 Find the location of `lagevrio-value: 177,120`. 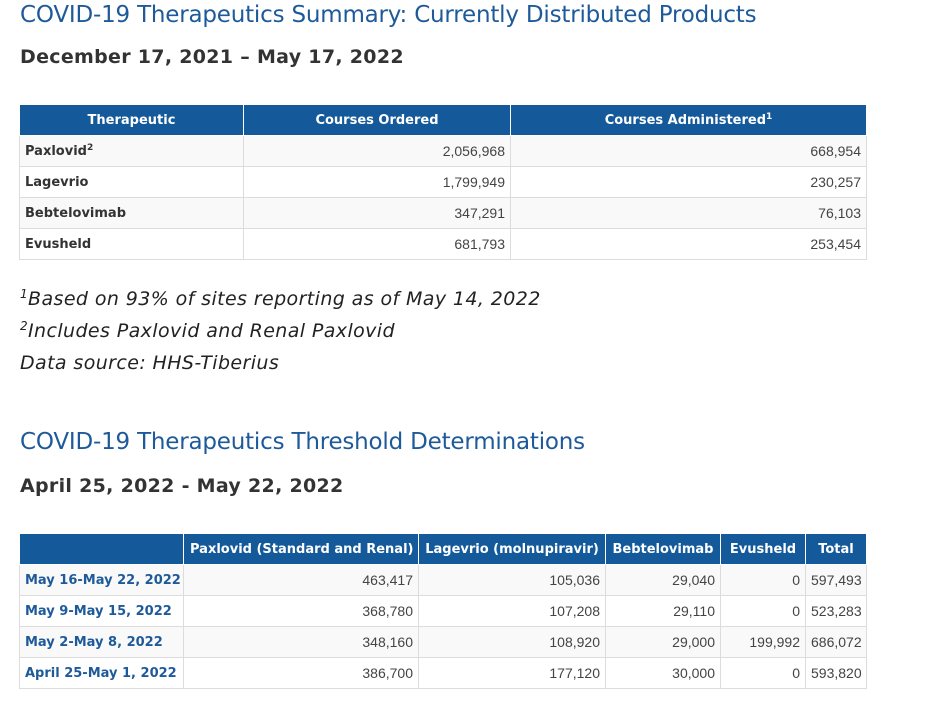

lagevrio-value: 177,120 is located at coordinates (512, 673).